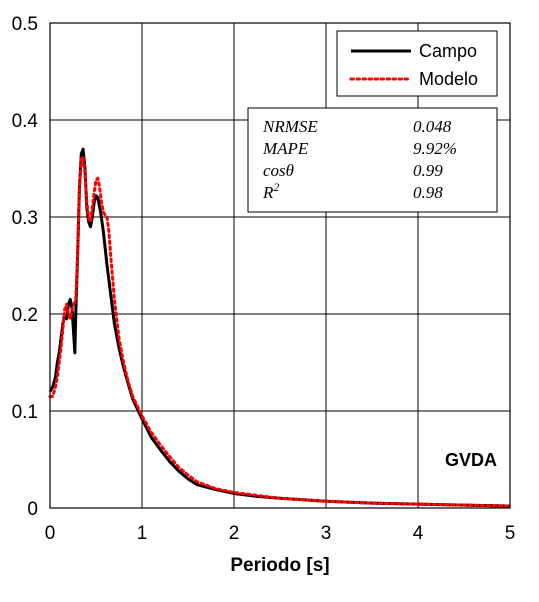 The image size is (539, 602). I want to click on metric-value-mape: 9.92%, so click(435, 148).